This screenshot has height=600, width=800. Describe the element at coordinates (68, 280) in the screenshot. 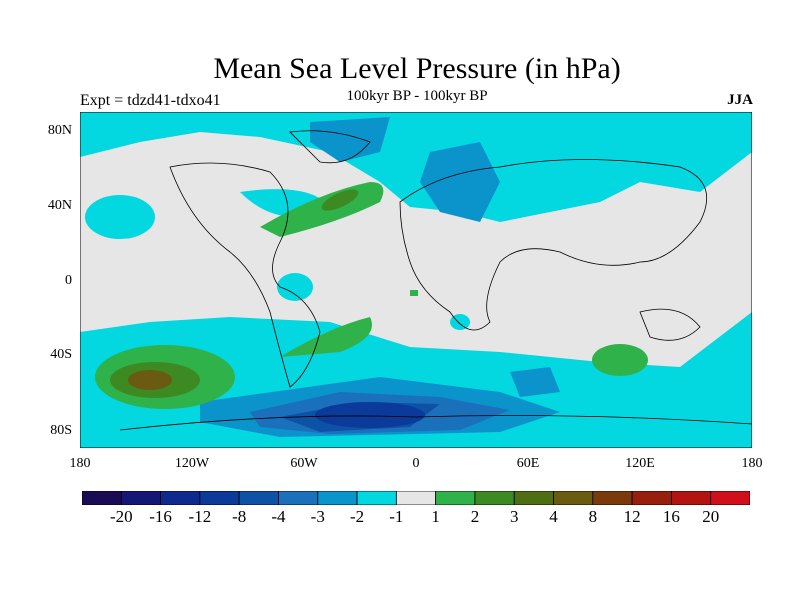

I see `lat-label-0: 0` at that location.